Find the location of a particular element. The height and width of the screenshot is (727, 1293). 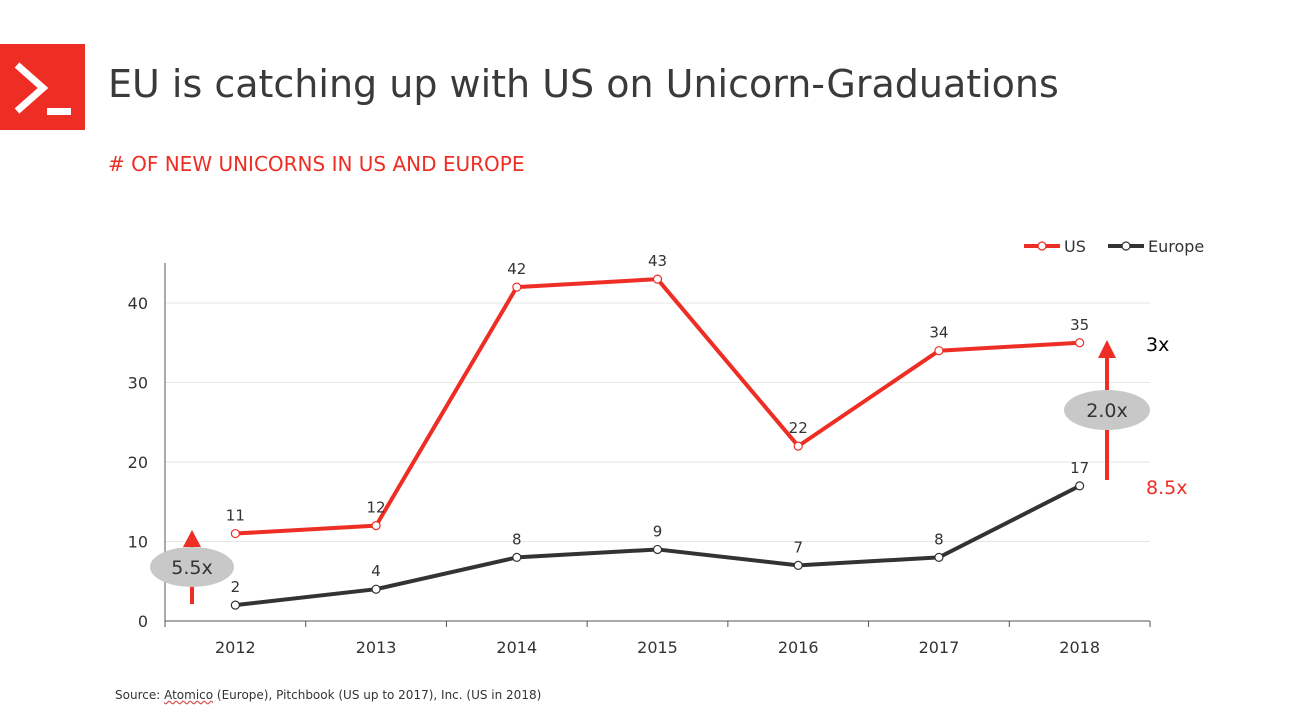

terminal-prompt-icon is located at coordinates (42, 88).